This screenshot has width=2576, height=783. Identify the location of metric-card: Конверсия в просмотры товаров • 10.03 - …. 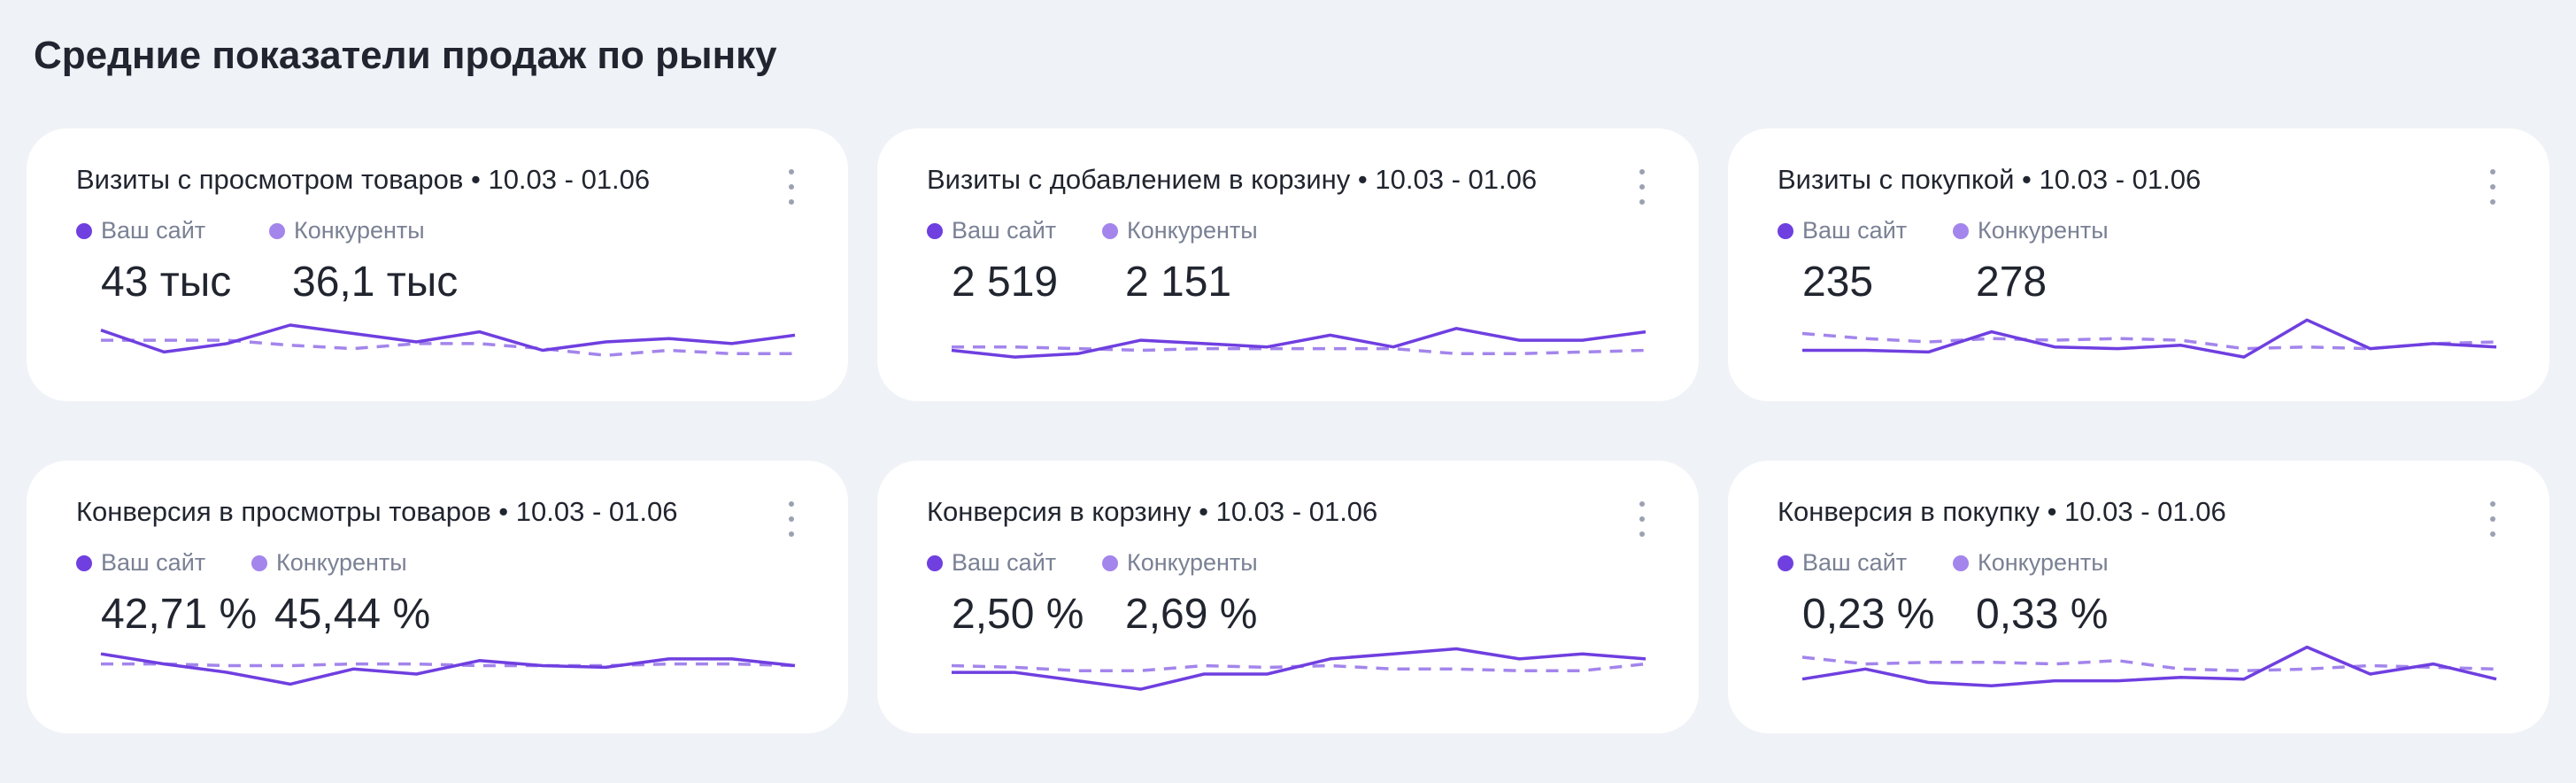
(437, 597).